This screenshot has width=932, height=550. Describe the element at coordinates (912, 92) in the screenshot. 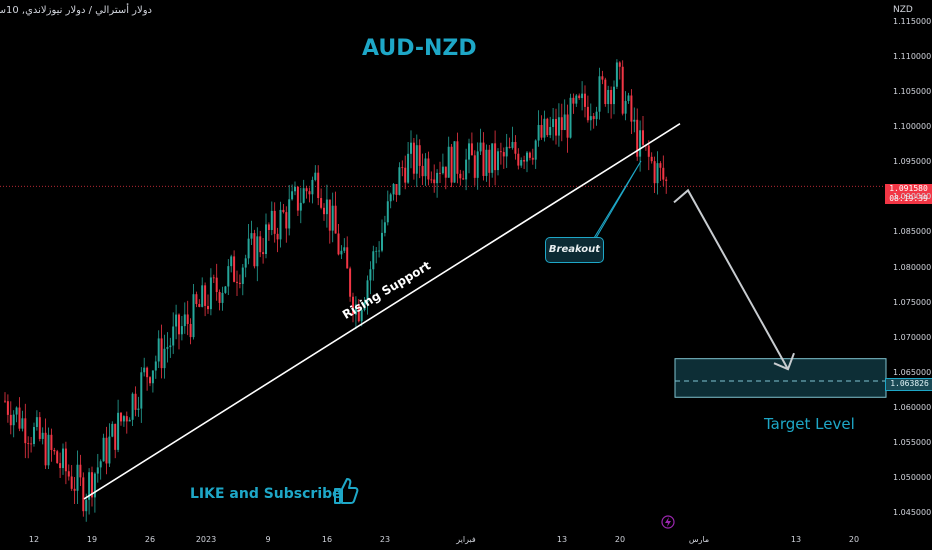

I see `y-tick-label: 1.105000` at that location.